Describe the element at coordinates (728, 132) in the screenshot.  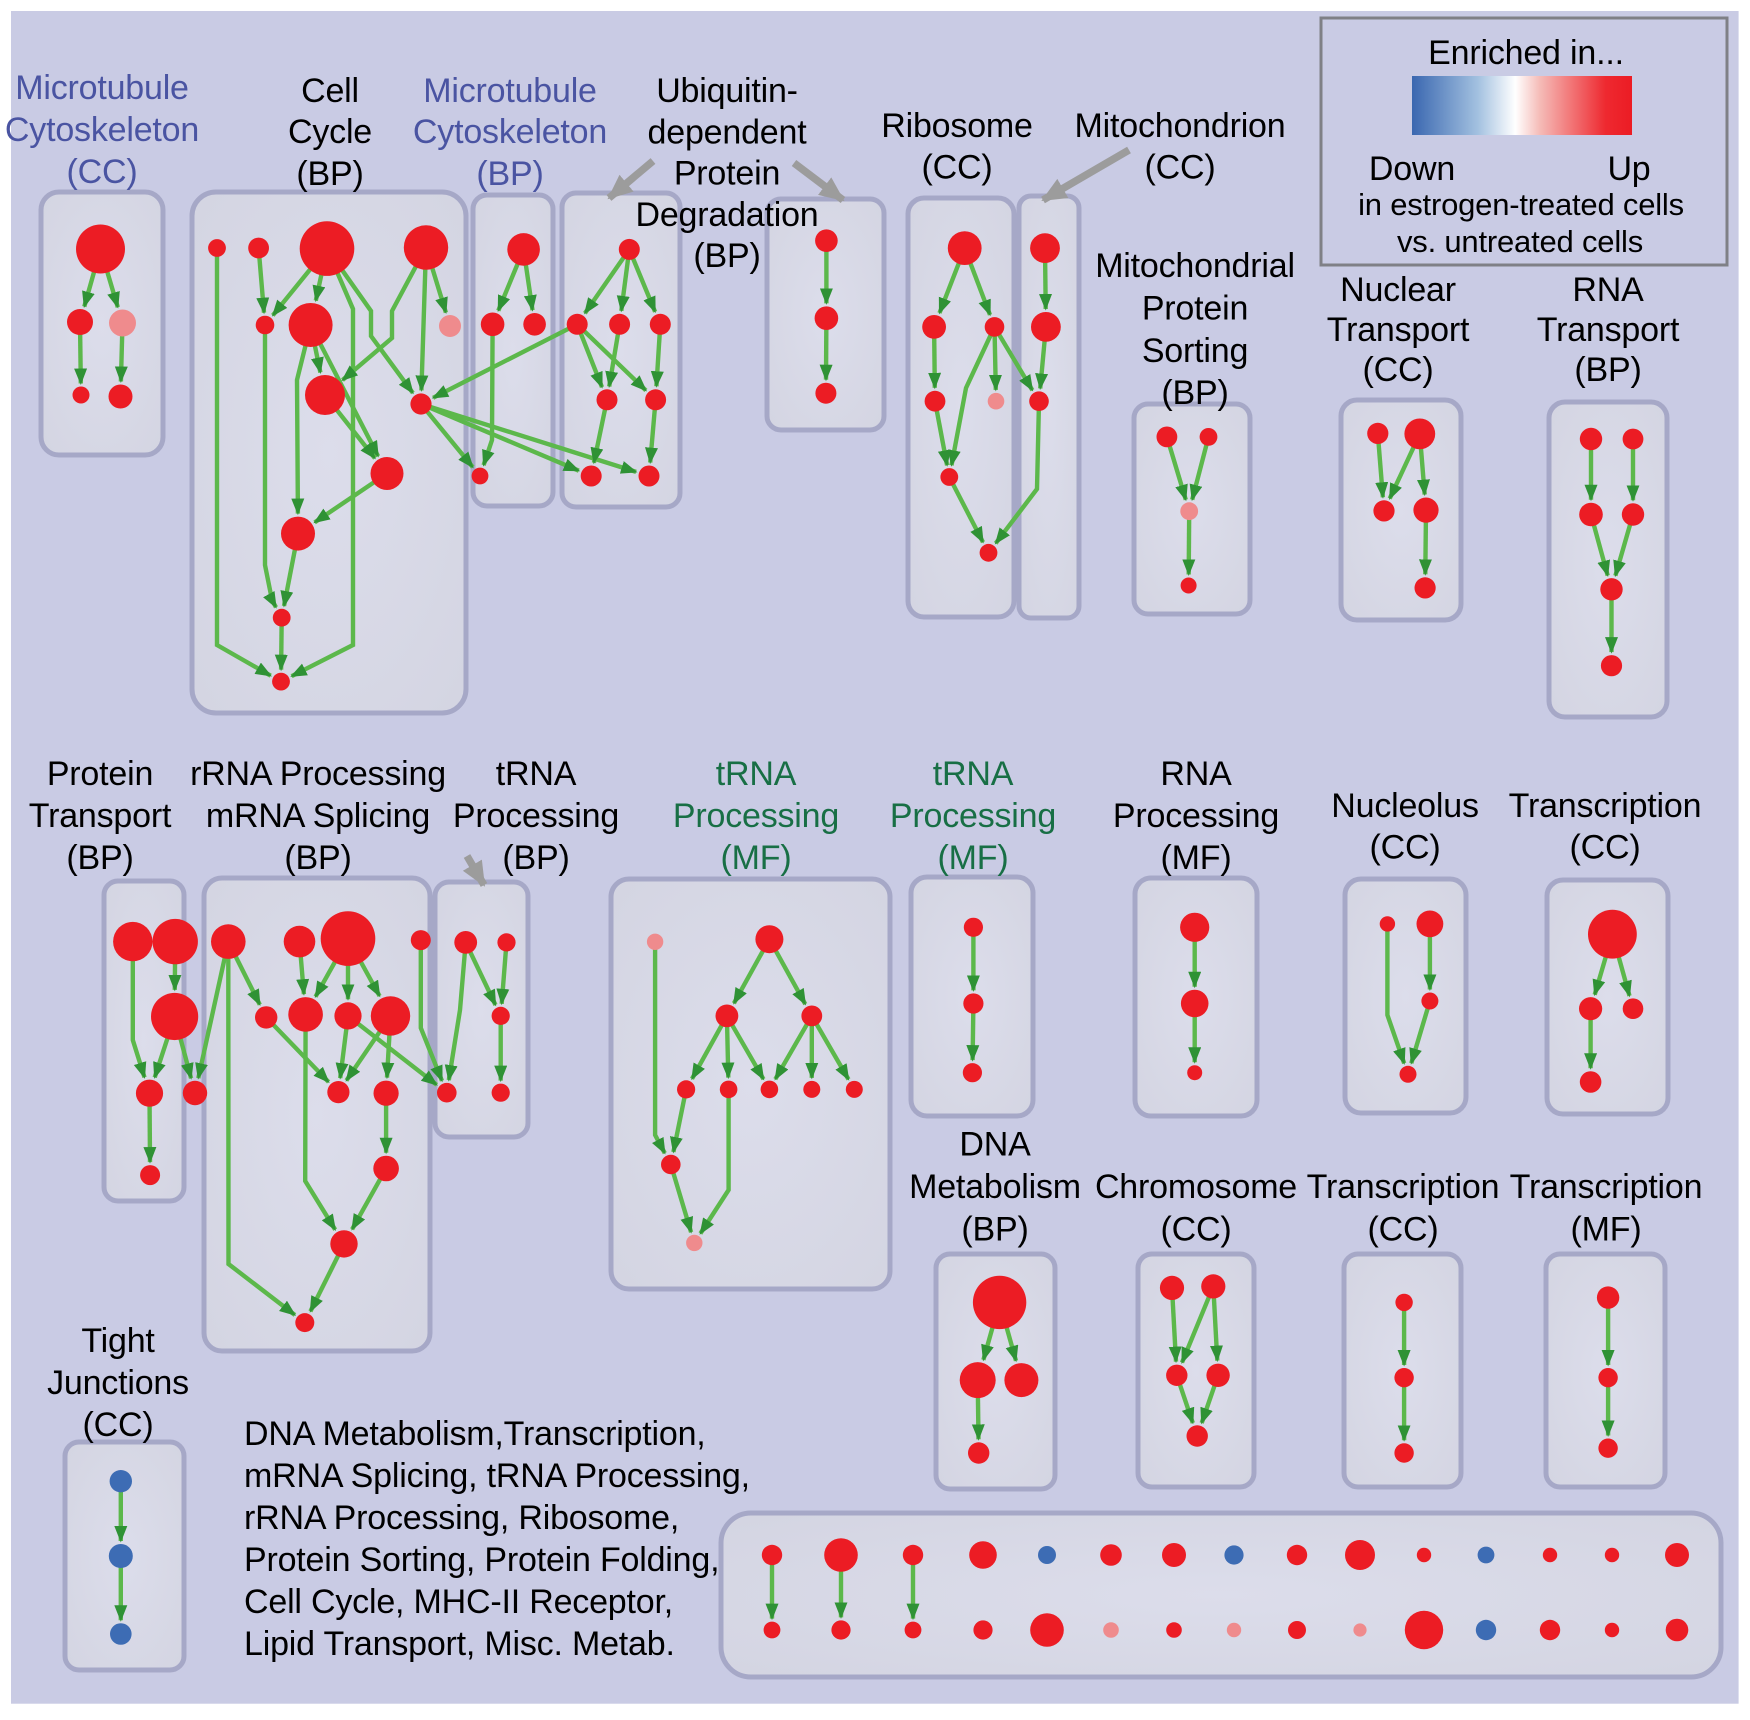
I see `svg-text: dependent` at that location.